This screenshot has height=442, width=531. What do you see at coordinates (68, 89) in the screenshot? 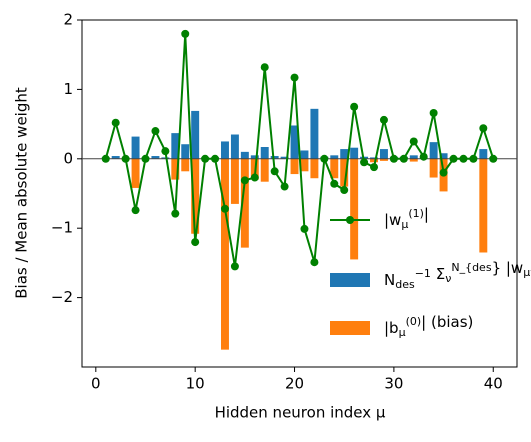
I see `y-tick-label: 1` at bounding box center [68, 89].